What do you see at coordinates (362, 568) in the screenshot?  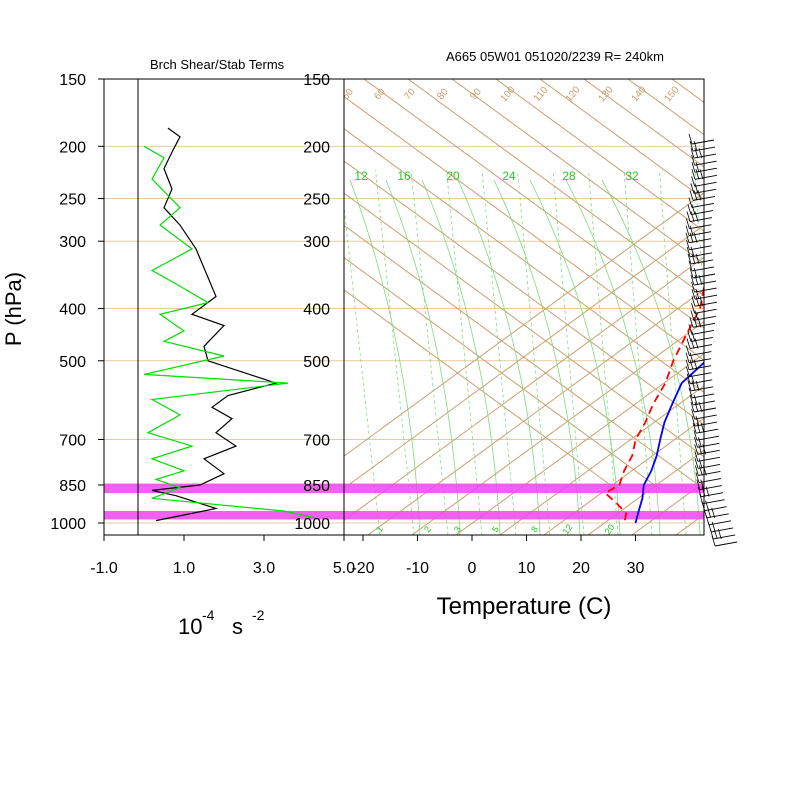 I see `right-xtick-label: -20` at bounding box center [362, 568].